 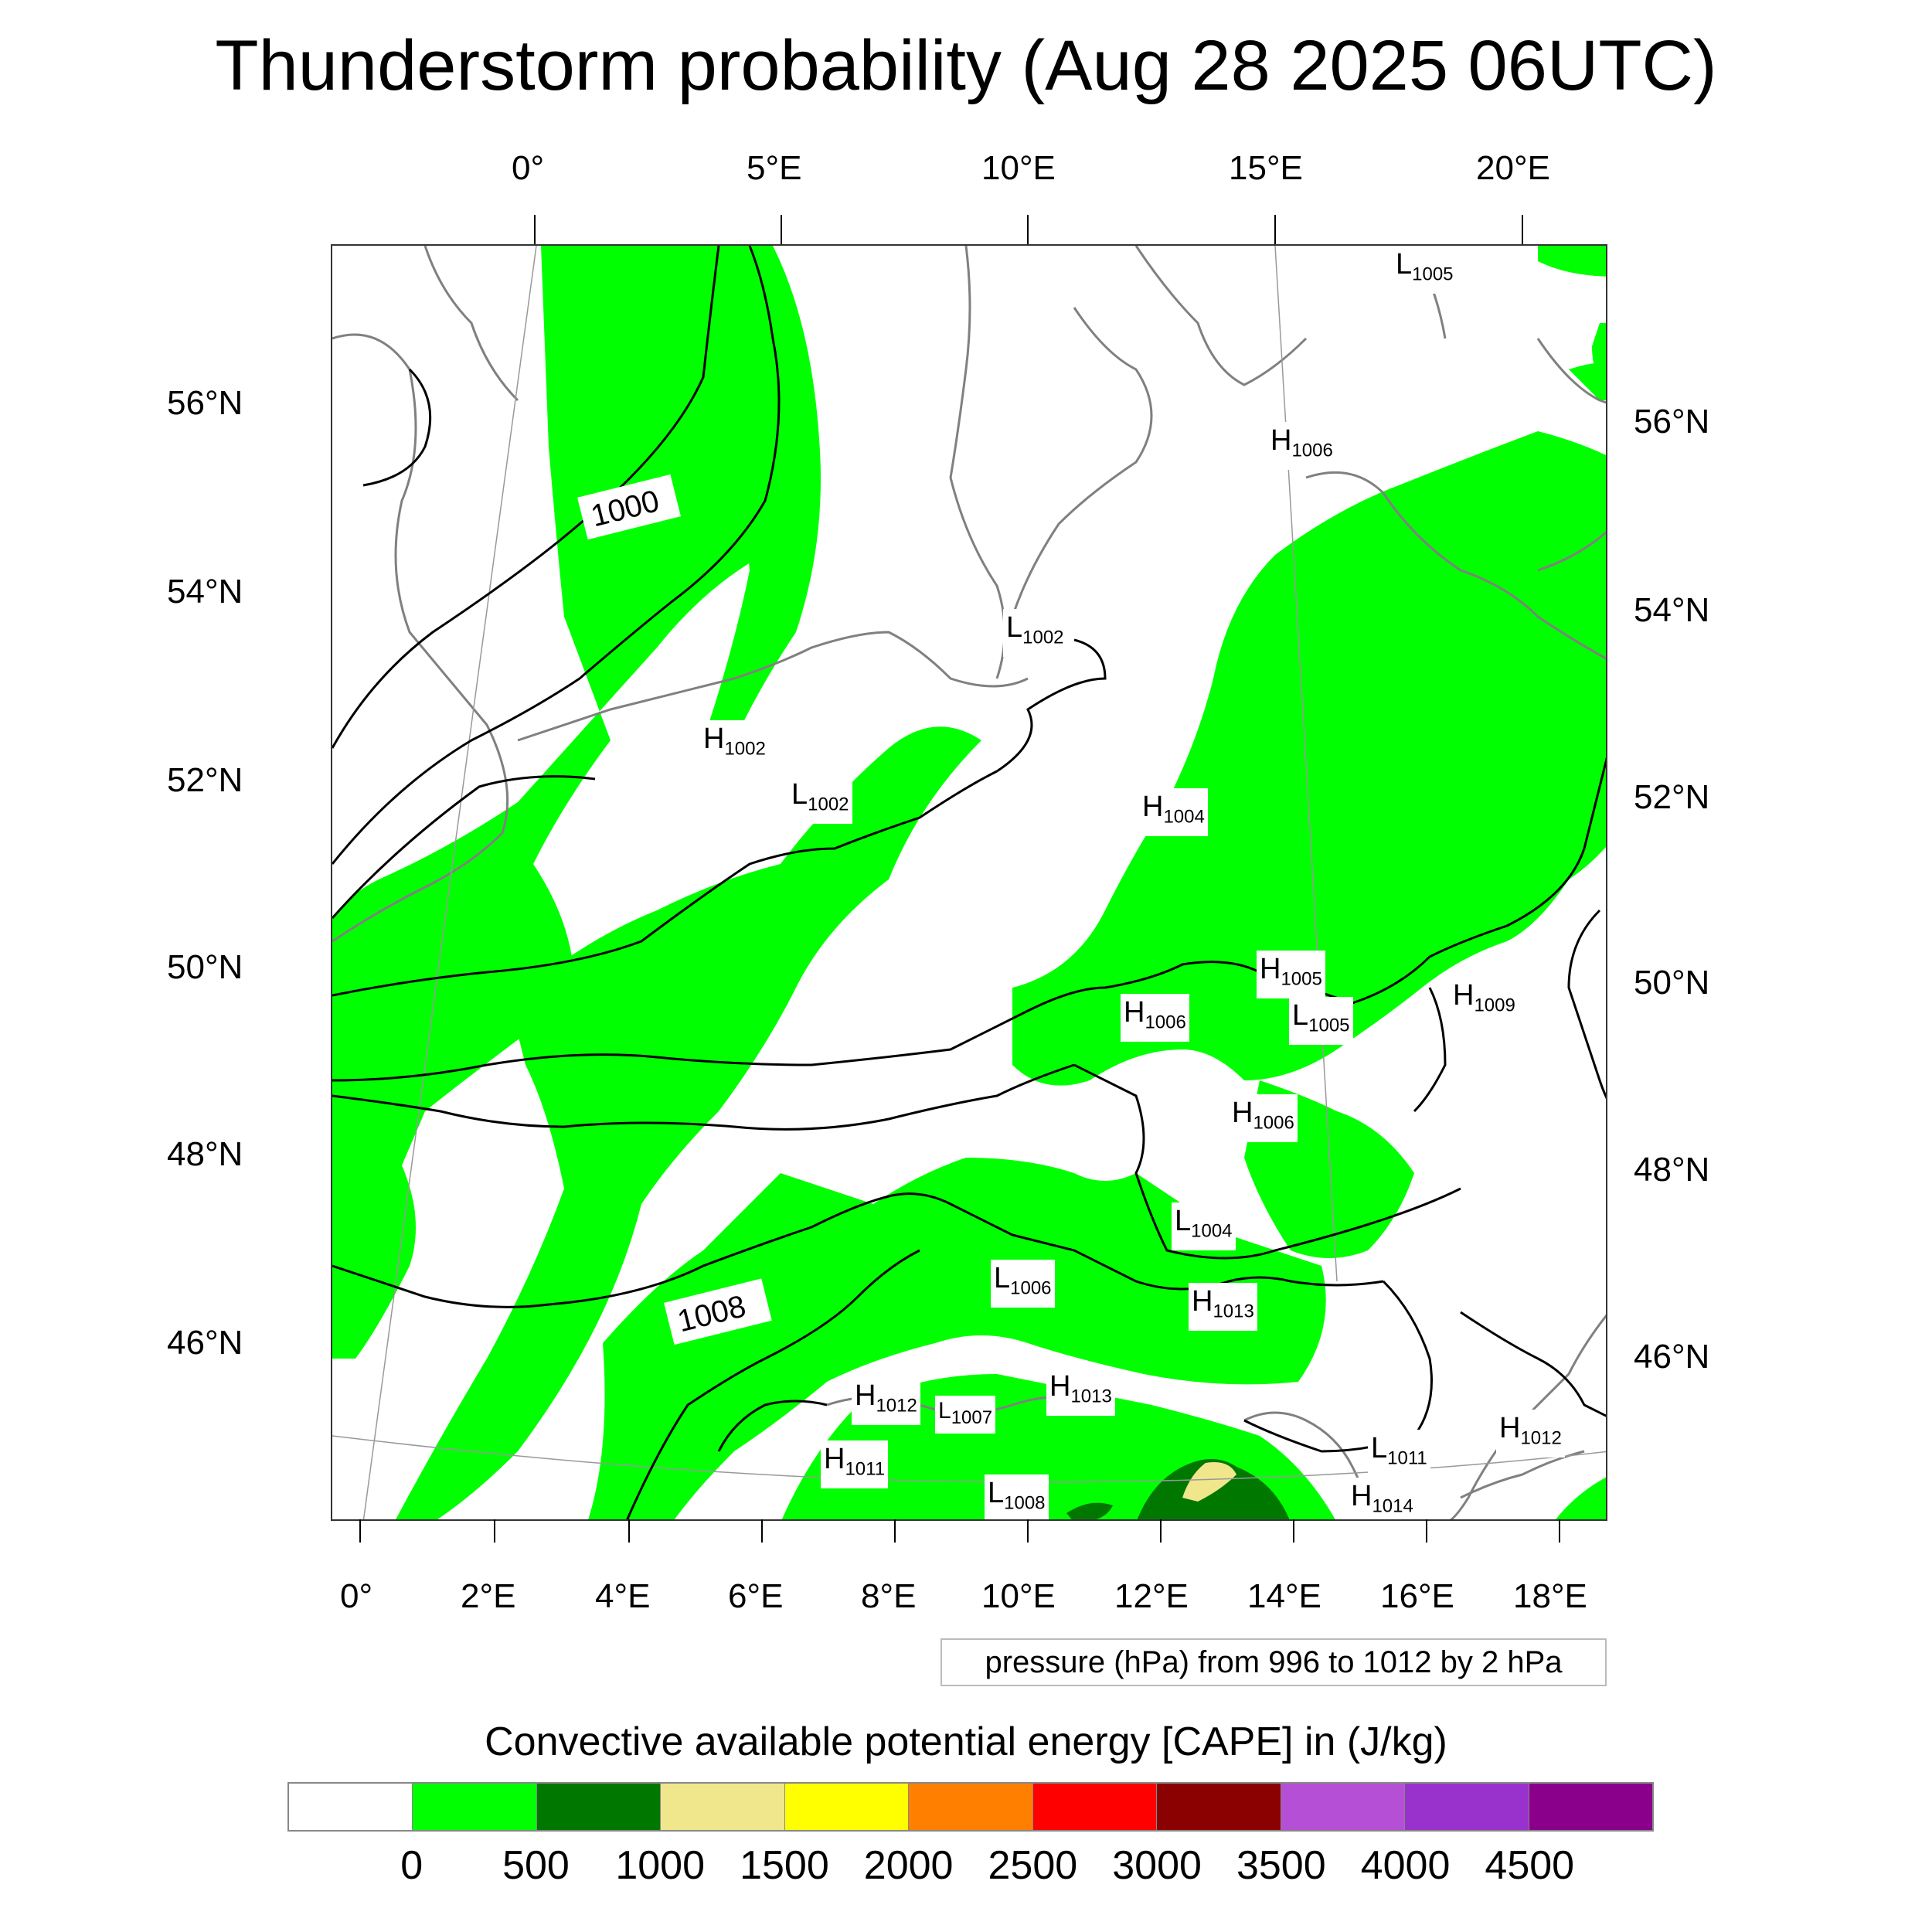 What do you see at coordinates (774, 168) in the screenshot?
I see `top-axis-label: 5°E` at bounding box center [774, 168].